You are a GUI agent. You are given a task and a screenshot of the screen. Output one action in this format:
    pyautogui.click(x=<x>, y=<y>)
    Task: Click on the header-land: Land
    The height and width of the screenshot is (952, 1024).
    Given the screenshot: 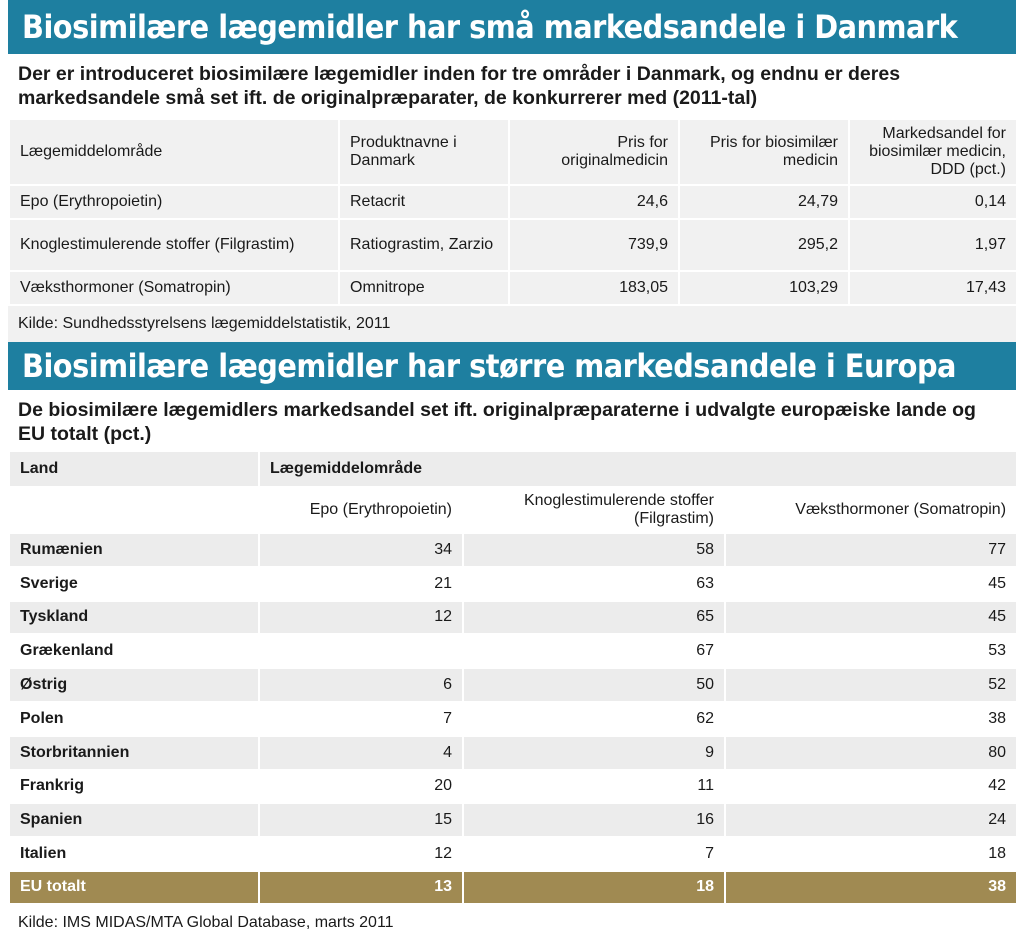 What is the action you would take?
    pyautogui.click(x=134, y=469)
    